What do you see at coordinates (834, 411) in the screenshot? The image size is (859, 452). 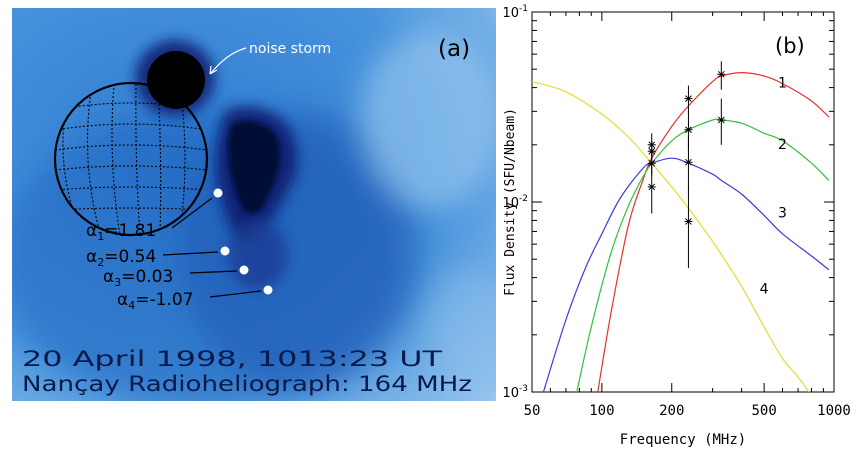 I see `x-tick-label: 1000` at bounding box center [834, 411].